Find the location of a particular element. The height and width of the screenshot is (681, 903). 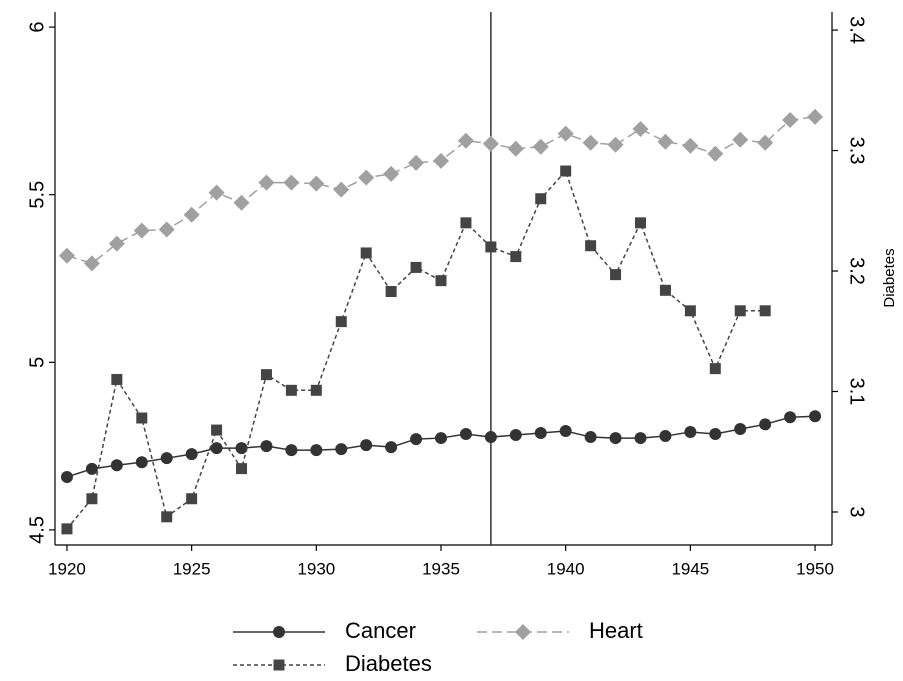

x-tick-label: 1950 is located at coordinates (815, 568).